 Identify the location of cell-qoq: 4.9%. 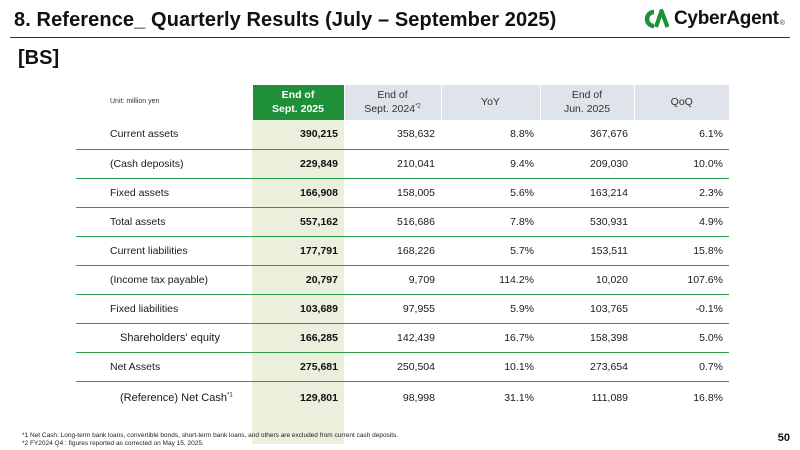
(681, 222).